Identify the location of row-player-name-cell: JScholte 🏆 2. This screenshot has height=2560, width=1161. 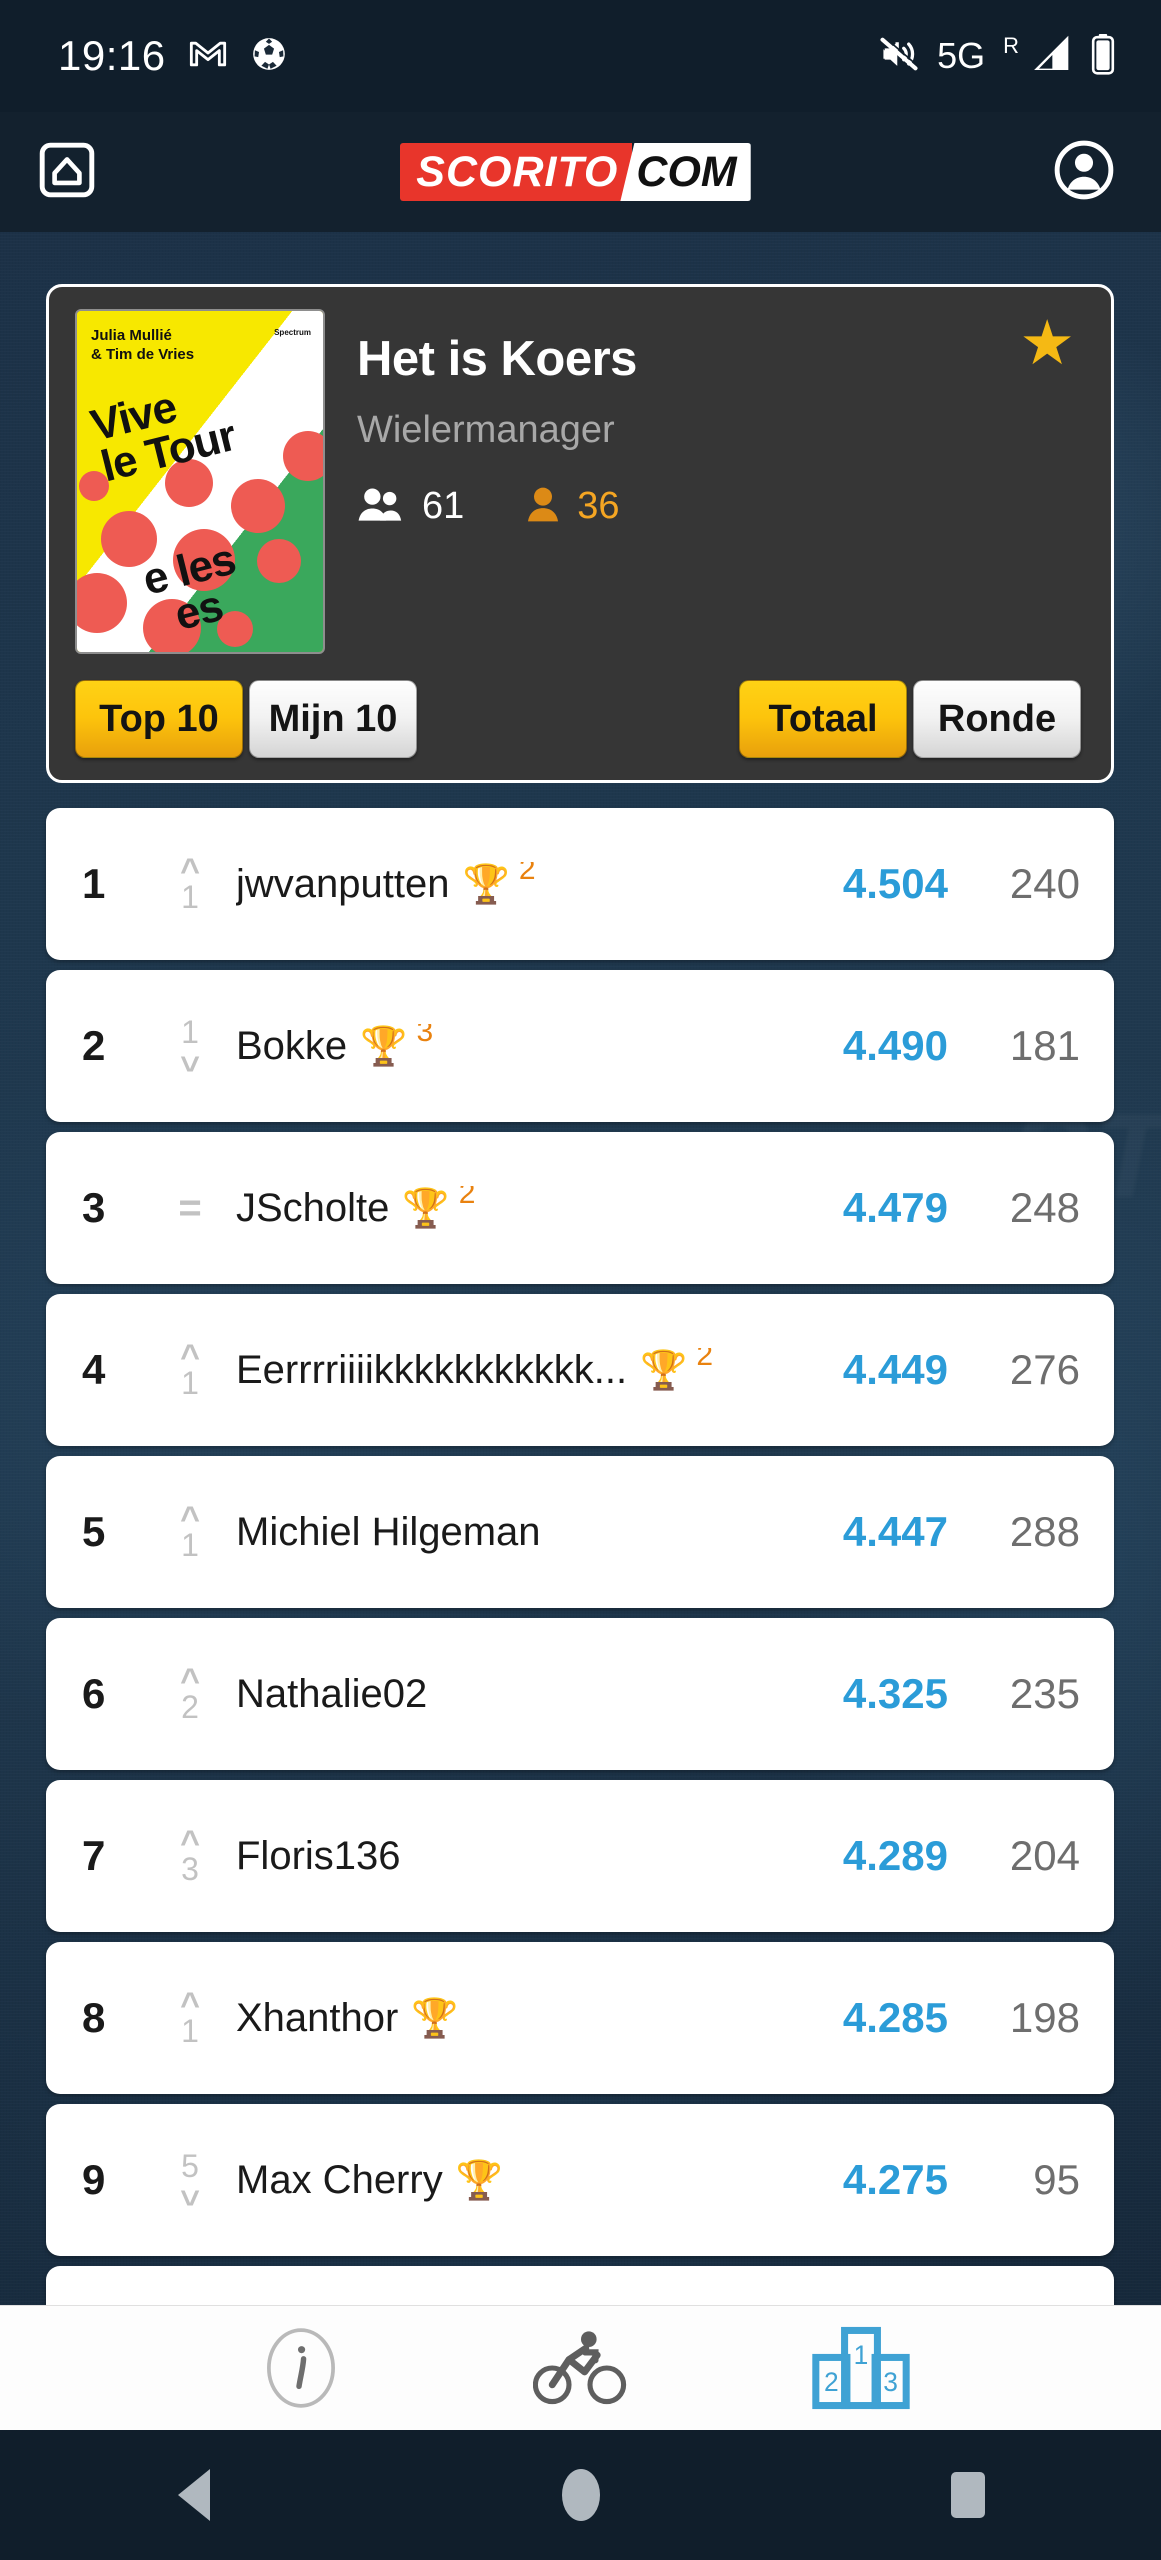
(499, 1208).